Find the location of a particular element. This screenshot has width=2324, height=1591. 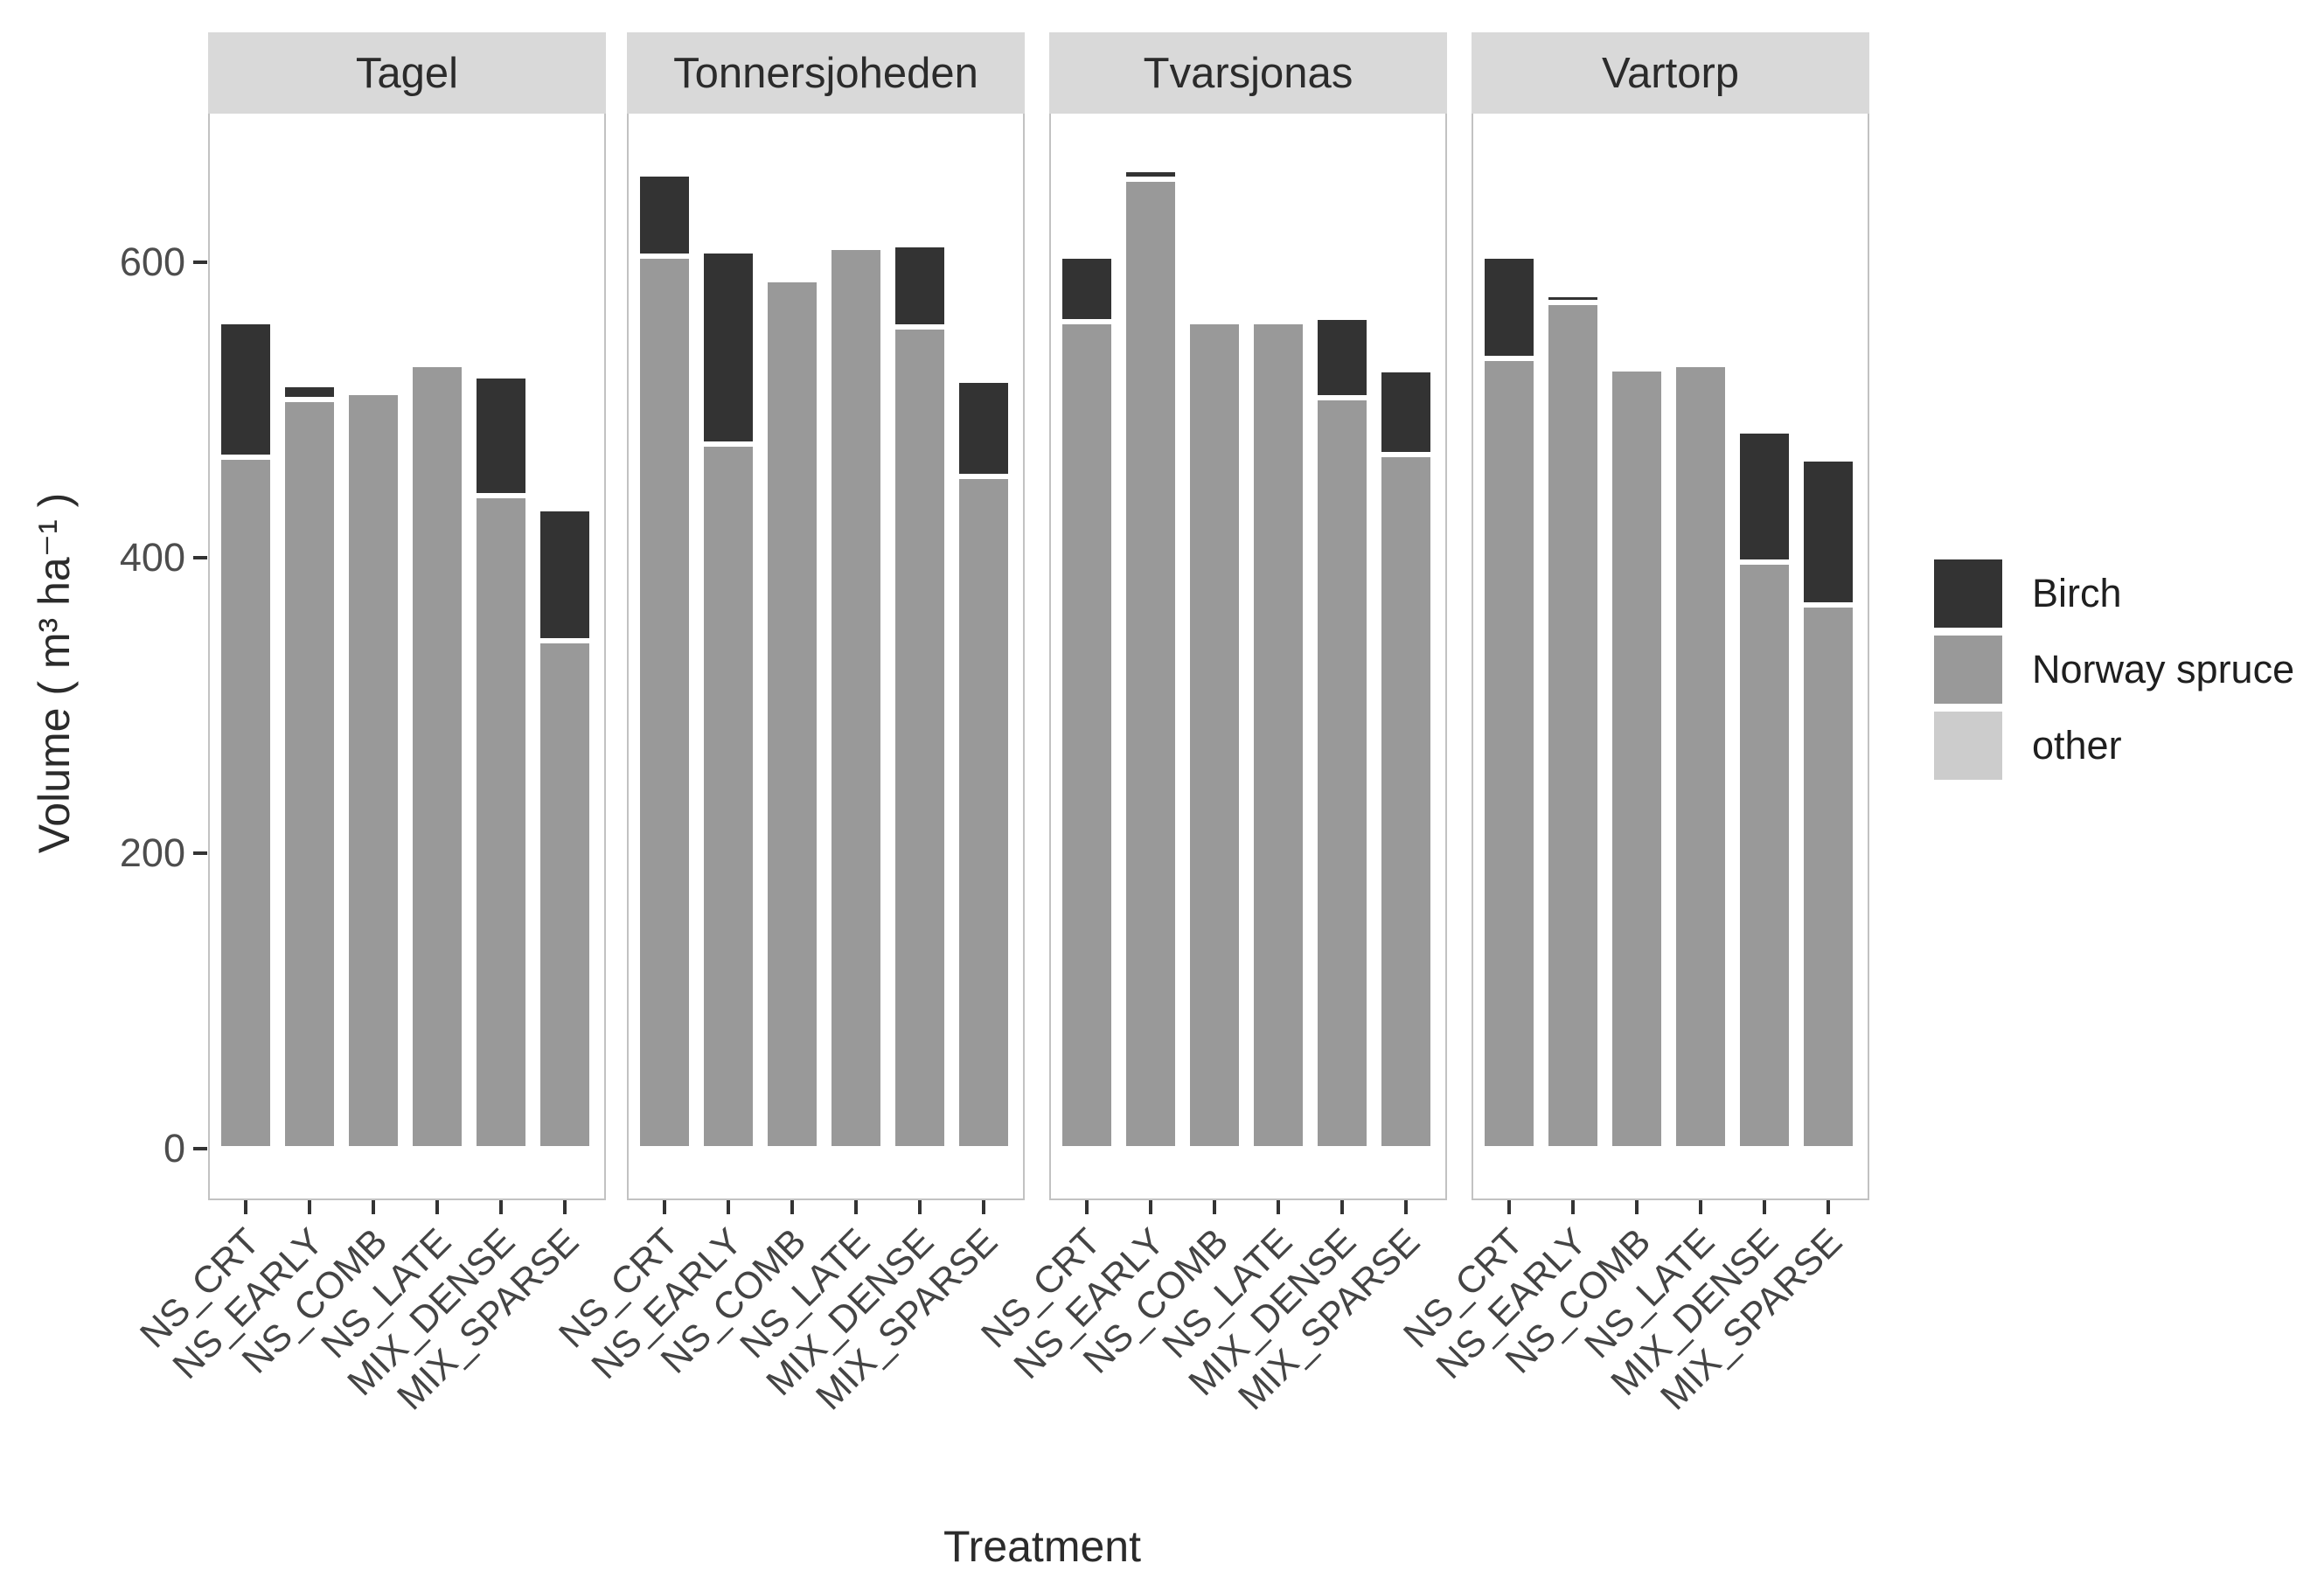

facet-strip-tvarsjonas: Tvarsjonas is located at coordinates (1248, 73).